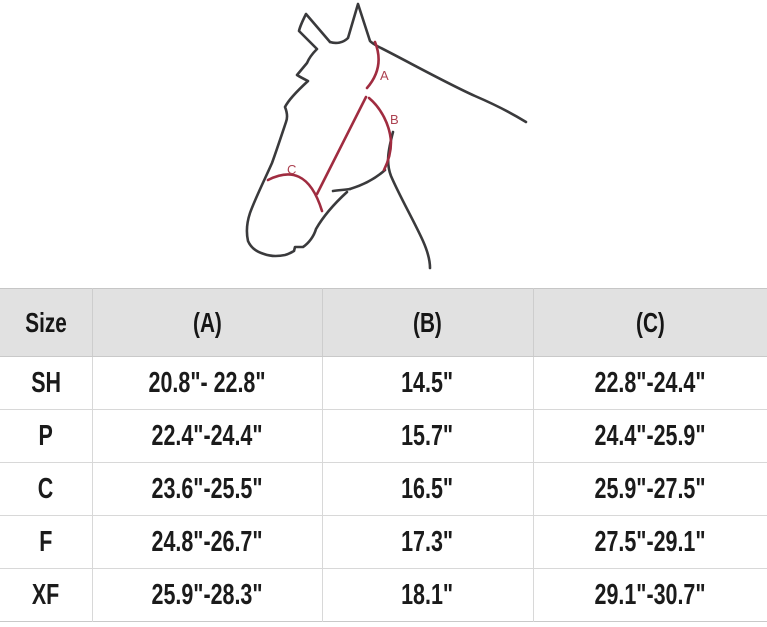  Describe the element at coordinates (206, 542) in the screenshot. I see `measure-a-cell: 24.8"-26.7"` at that location.